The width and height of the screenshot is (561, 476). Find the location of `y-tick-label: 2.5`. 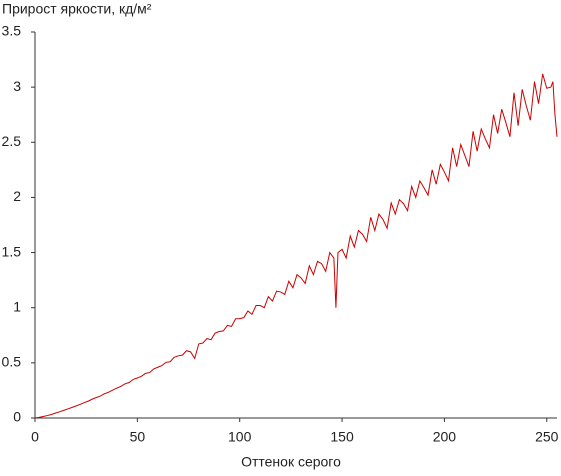

y-tick-label: 2.5 is located at coordinates (12, 141).